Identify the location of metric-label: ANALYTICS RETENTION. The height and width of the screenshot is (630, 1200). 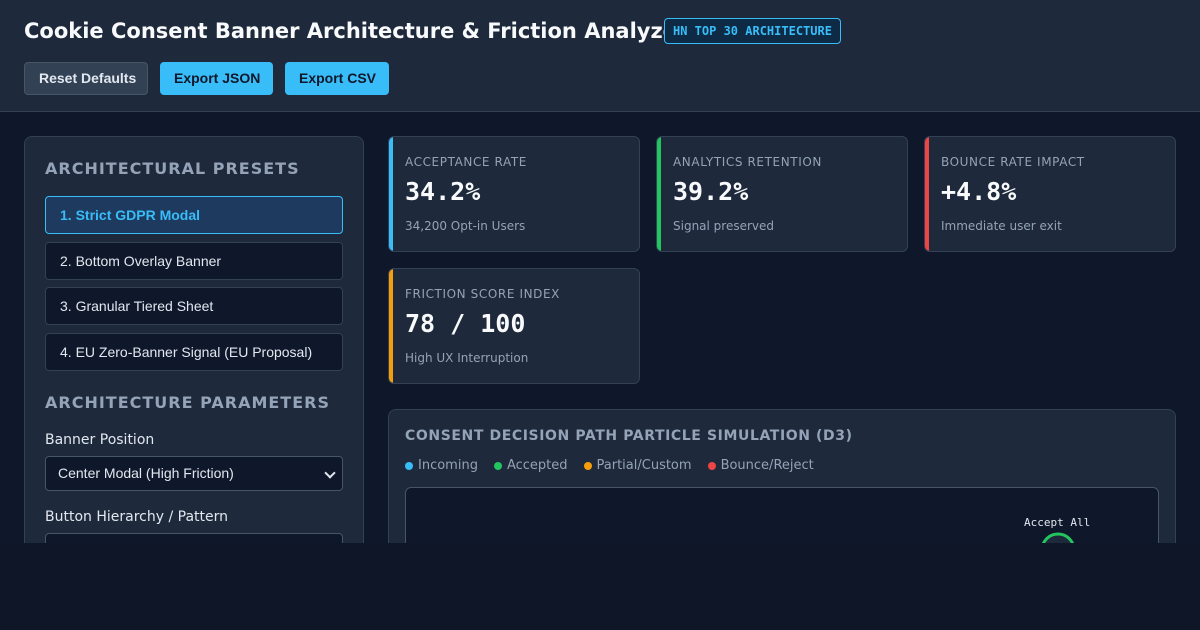
(747, 162).